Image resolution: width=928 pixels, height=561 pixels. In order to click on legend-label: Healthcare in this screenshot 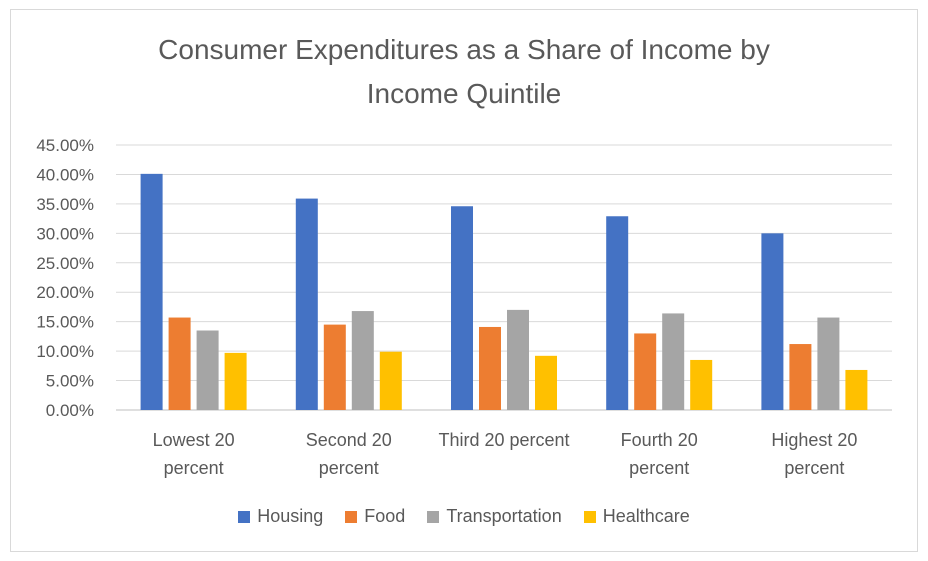, I will do `click(646, 516)`.